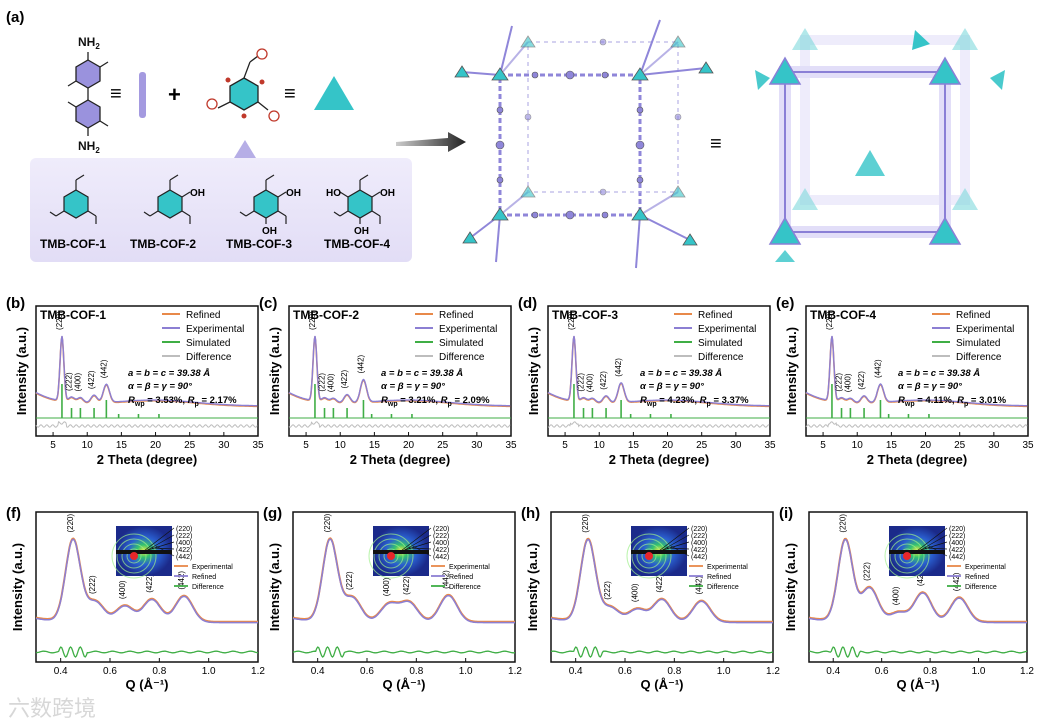 This screenshot has width=1040, height=723. What do you see at coordinates (431, 142) in the screenshot?
I see `reaction-arrow-icon` at bounding box center [431, 142].